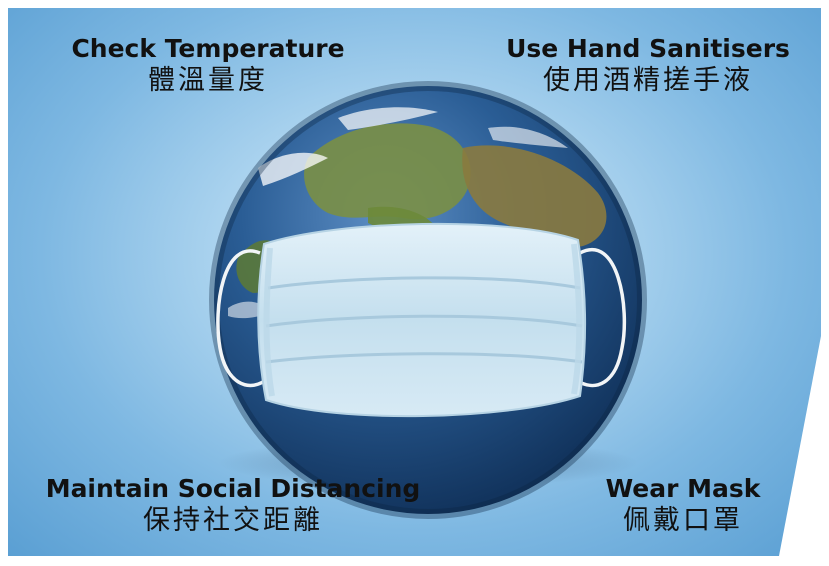 The width and height of the screenshot is (829, 566). I want to click on caption-check-temperature: Check Temperature 體溫量度, so click(208, 66).